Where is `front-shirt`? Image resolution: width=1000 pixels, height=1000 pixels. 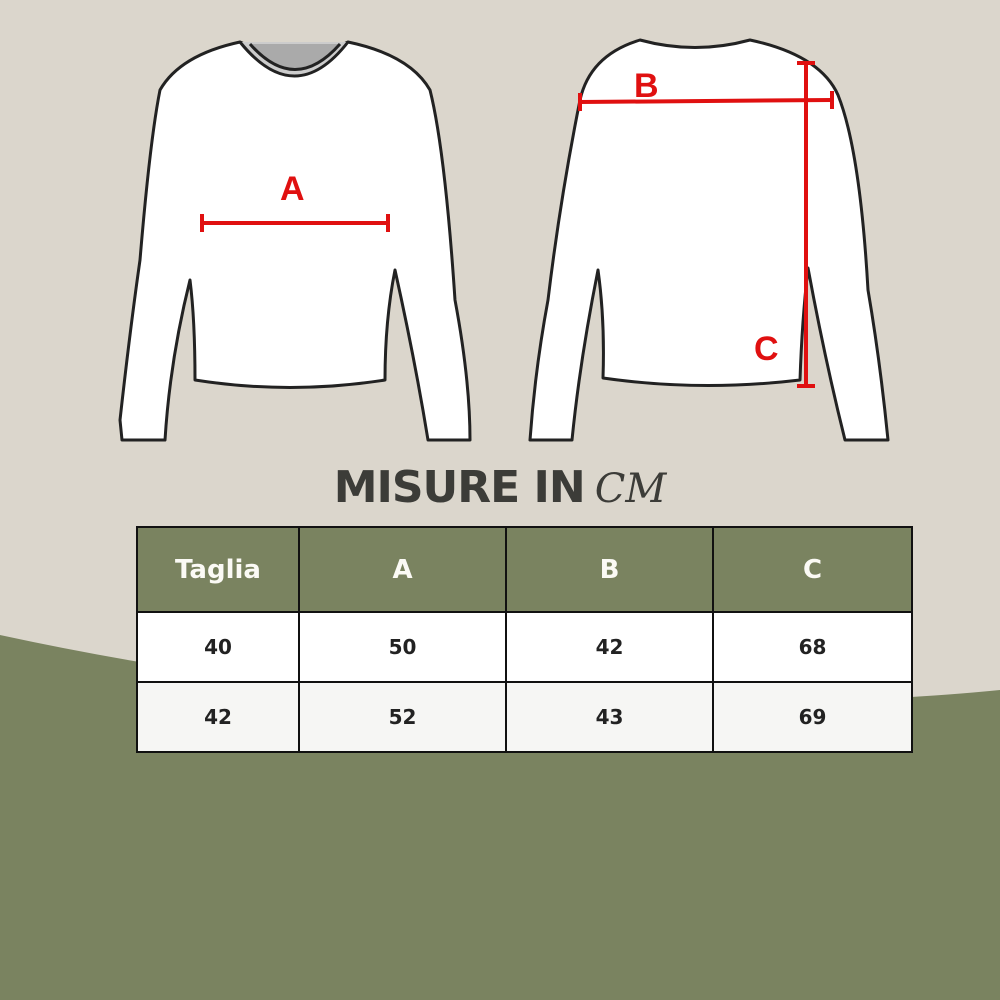 front-shirt is located at coordinates (295, 241).